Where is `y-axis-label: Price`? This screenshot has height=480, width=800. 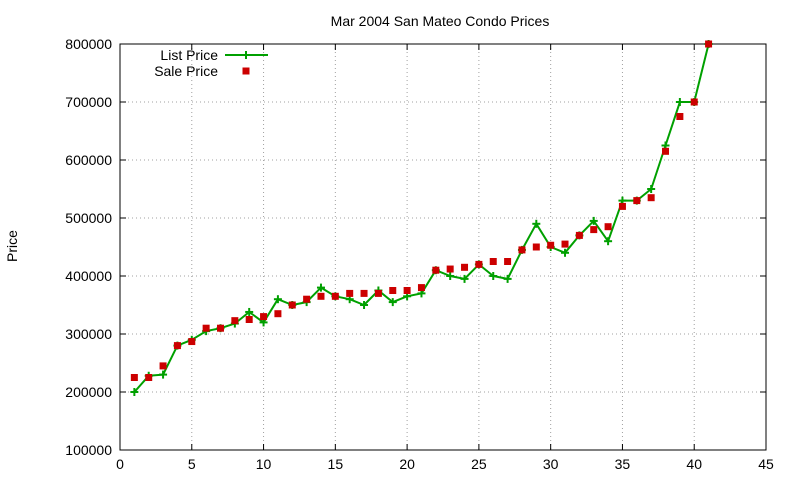
y-axis-label: Price is located at coordinates (12, 246).